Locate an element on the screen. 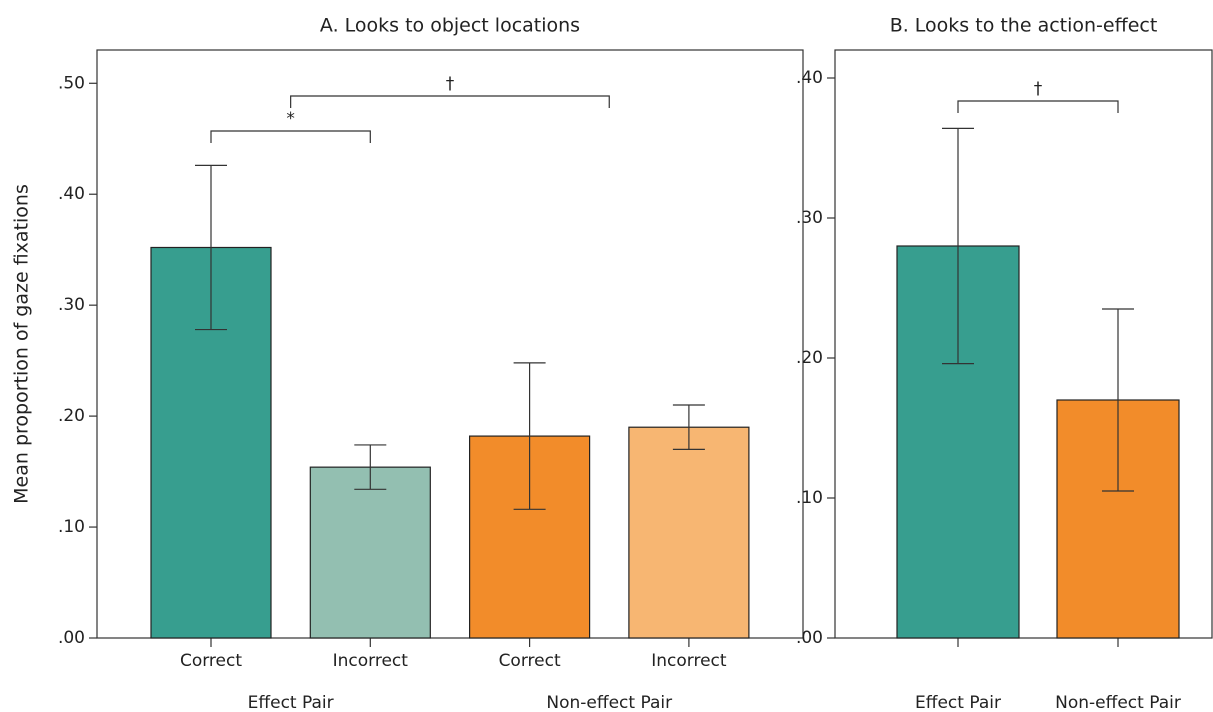 This screenshot has width=1213, height=712. x-tick-label: Non-effect Pair is located at coordinates (1118, 702).